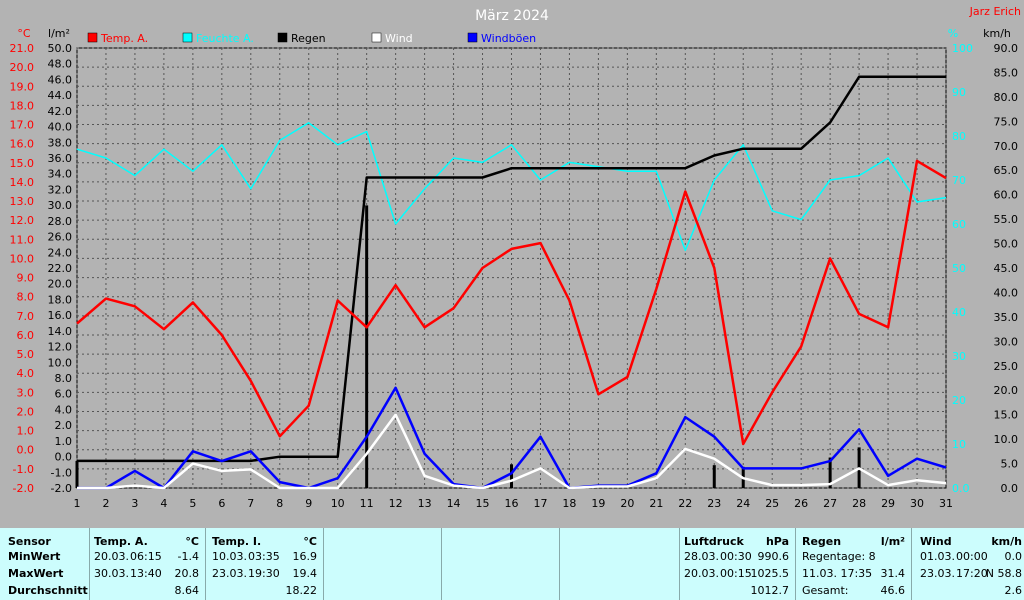 The image size is (1024, 600). What do you see at coordinates (1006, 195) in the screenshot?
I see `wind-axis-tick: 60.0` at bounding box center [1006, 195].